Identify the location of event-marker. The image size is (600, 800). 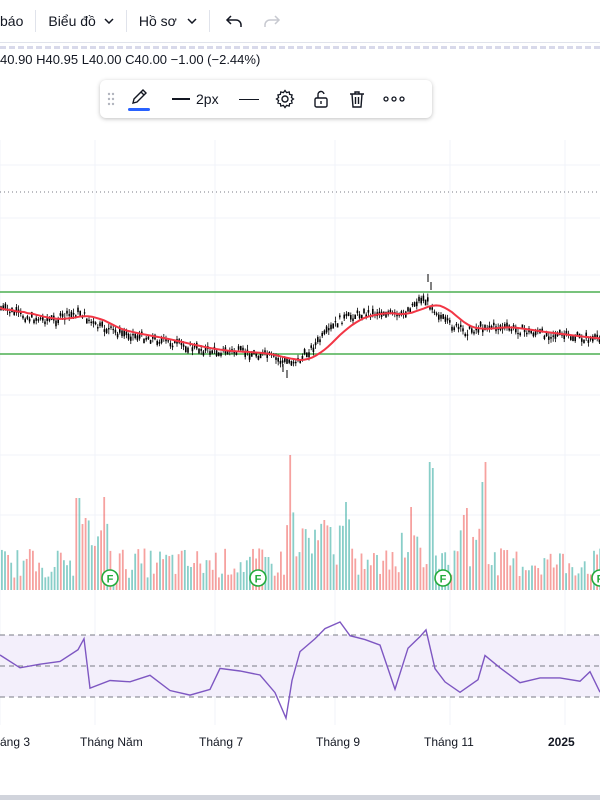
(110, 578).